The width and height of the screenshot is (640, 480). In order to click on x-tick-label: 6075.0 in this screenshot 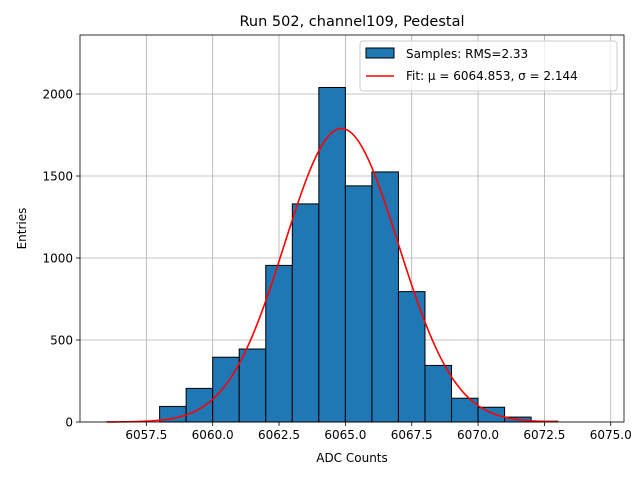, I will do `click(611, 435)`.